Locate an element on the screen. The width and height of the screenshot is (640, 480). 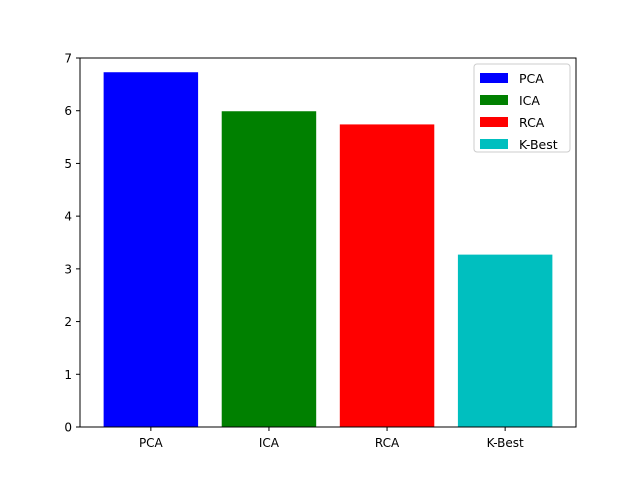
x-tick-label: ICA is located at coordinates (269, 443).